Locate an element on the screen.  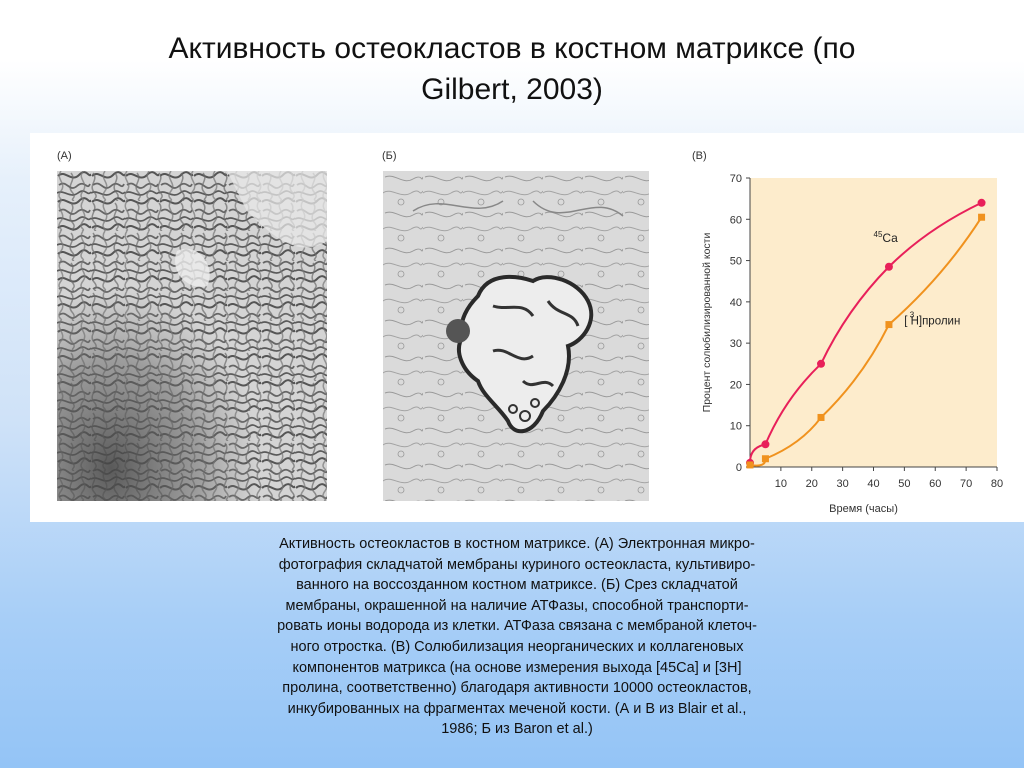
y-tick-label: 40 is located at coordinates (736, 303).